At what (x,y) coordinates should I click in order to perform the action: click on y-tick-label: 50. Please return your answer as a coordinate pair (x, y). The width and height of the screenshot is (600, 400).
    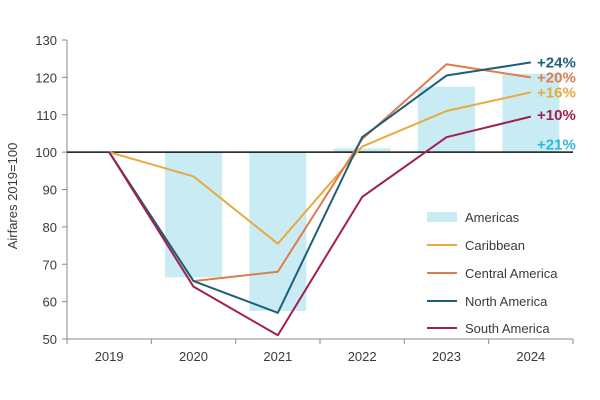
    Looking at the image, I should click on (50, 339).